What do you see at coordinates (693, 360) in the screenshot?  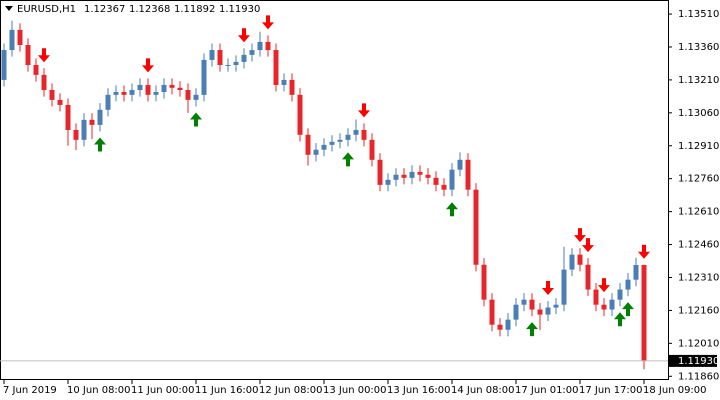 I see `price-tag` at bounding box center [693, 360].